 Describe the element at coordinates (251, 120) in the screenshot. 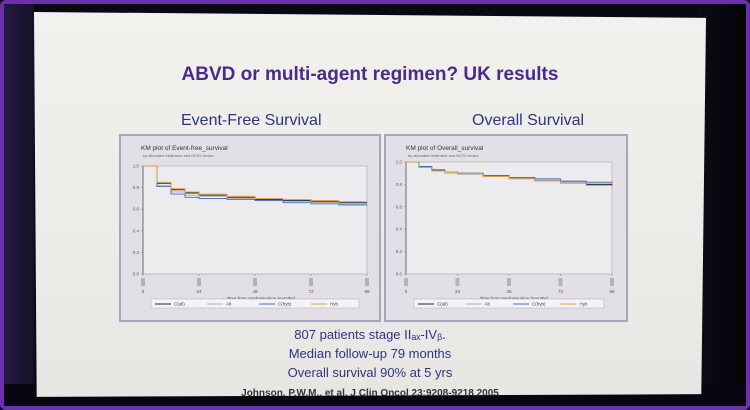

I see `efs-heading: Event-Free Survival` at that location.